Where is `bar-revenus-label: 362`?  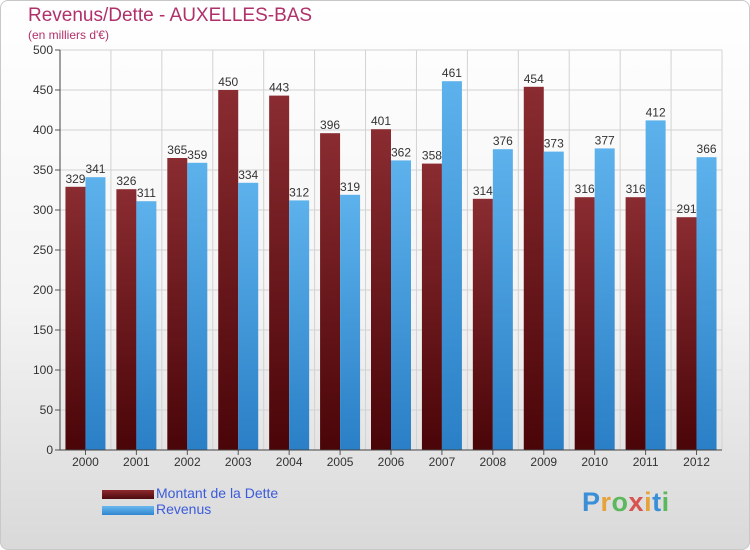
bar-revenus-label: 362 is located at coordinates (401, 152).